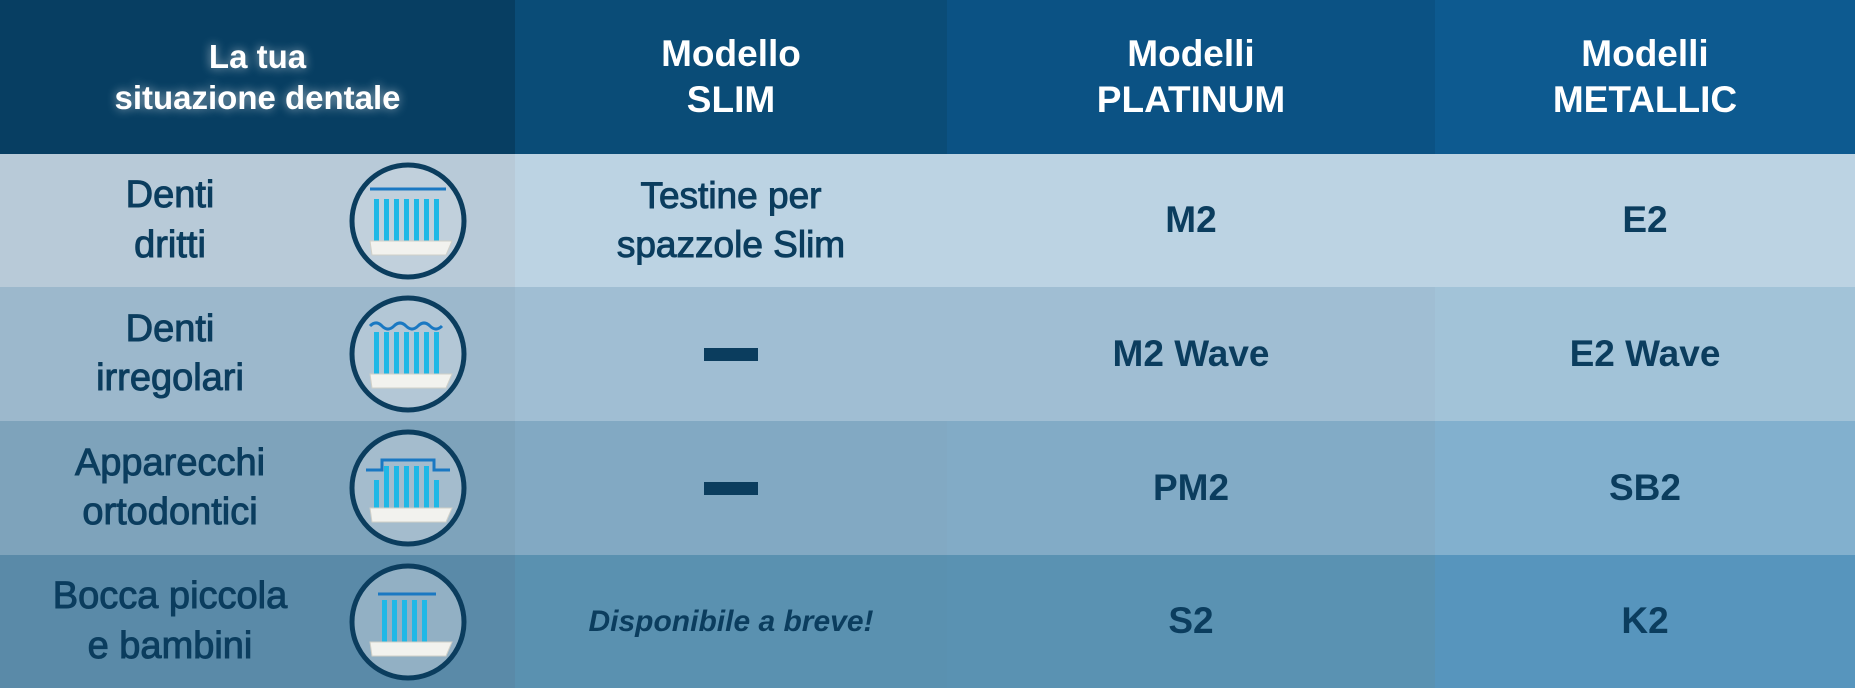  Describe the element at coordinates (170, 487) in the screenshot. I see `situation-label: Apparecchi ortodontici` at that location.